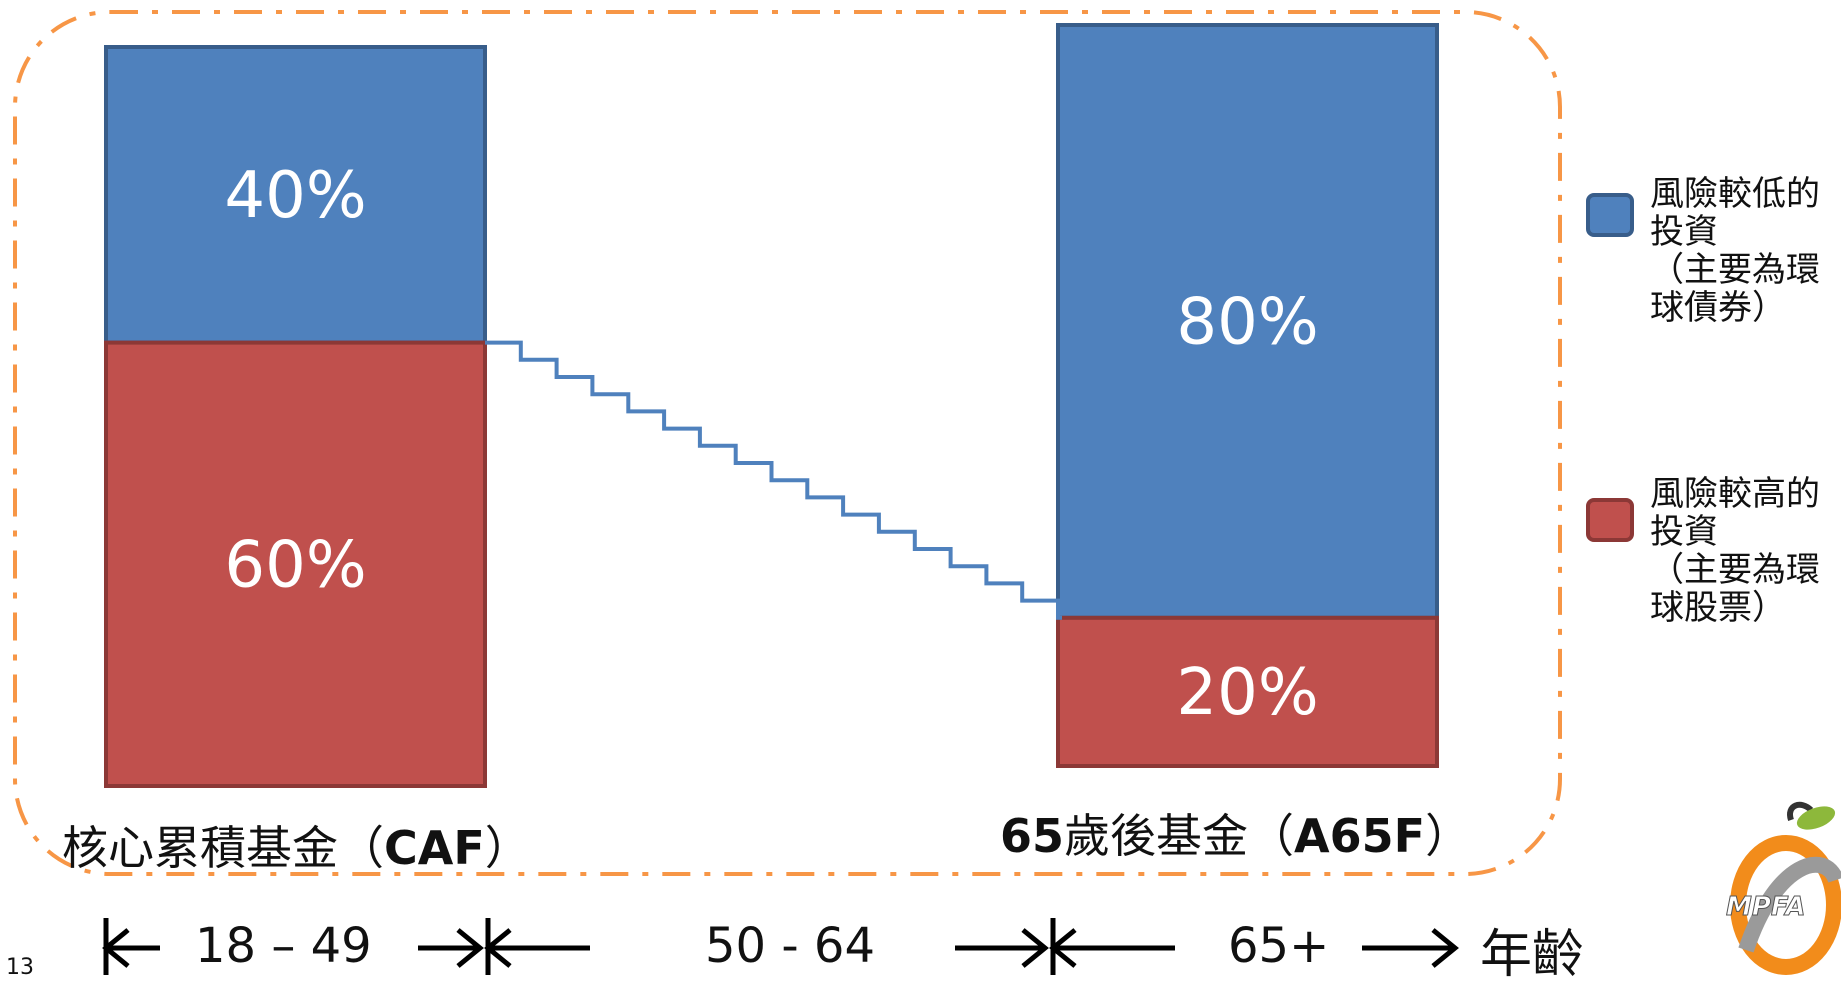 This screenshot has height=987, width=1841. Describe the element at coordinates (283, 946) in the screenshot. I see `timeline-range-18-49: 18 – 49` at that location.